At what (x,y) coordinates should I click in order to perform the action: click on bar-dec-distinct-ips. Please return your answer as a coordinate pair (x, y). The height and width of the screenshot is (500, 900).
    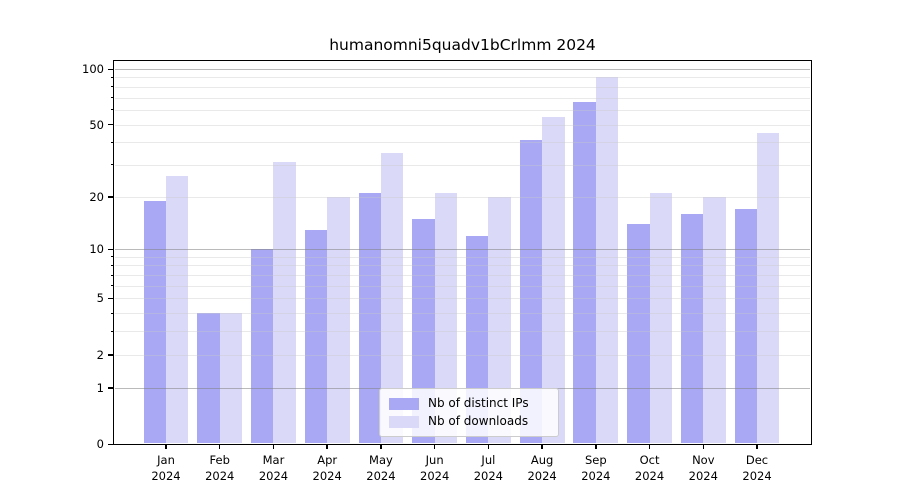
    Looking at the image, I should click on (746, 326).